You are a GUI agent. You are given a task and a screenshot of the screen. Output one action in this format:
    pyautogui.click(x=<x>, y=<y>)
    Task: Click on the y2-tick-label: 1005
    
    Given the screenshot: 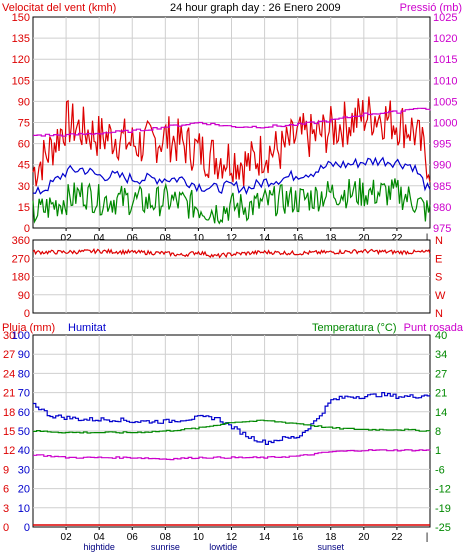 What is the action you would take?
    pyautogui.click(x=445, y=102)
    